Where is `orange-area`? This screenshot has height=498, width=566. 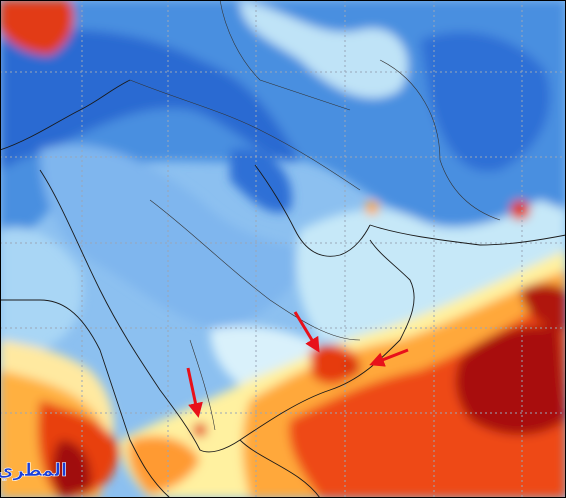
orange-area is located at coordinates (164, 465).